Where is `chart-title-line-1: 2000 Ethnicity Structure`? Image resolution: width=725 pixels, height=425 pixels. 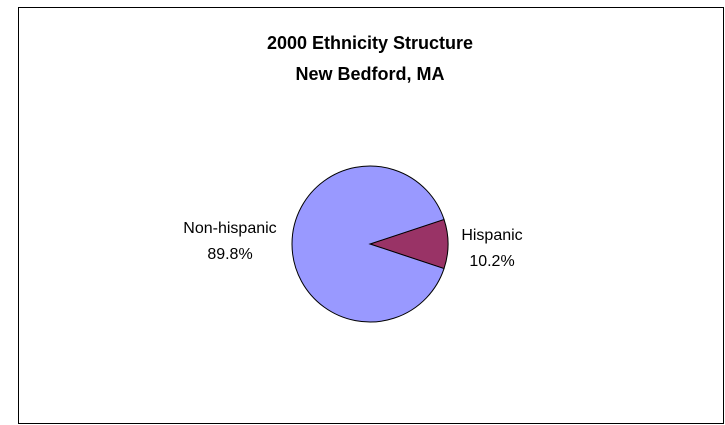 chart-title-line-1: 2000 Ethnicity Structure is located at coordinates (370, 43).